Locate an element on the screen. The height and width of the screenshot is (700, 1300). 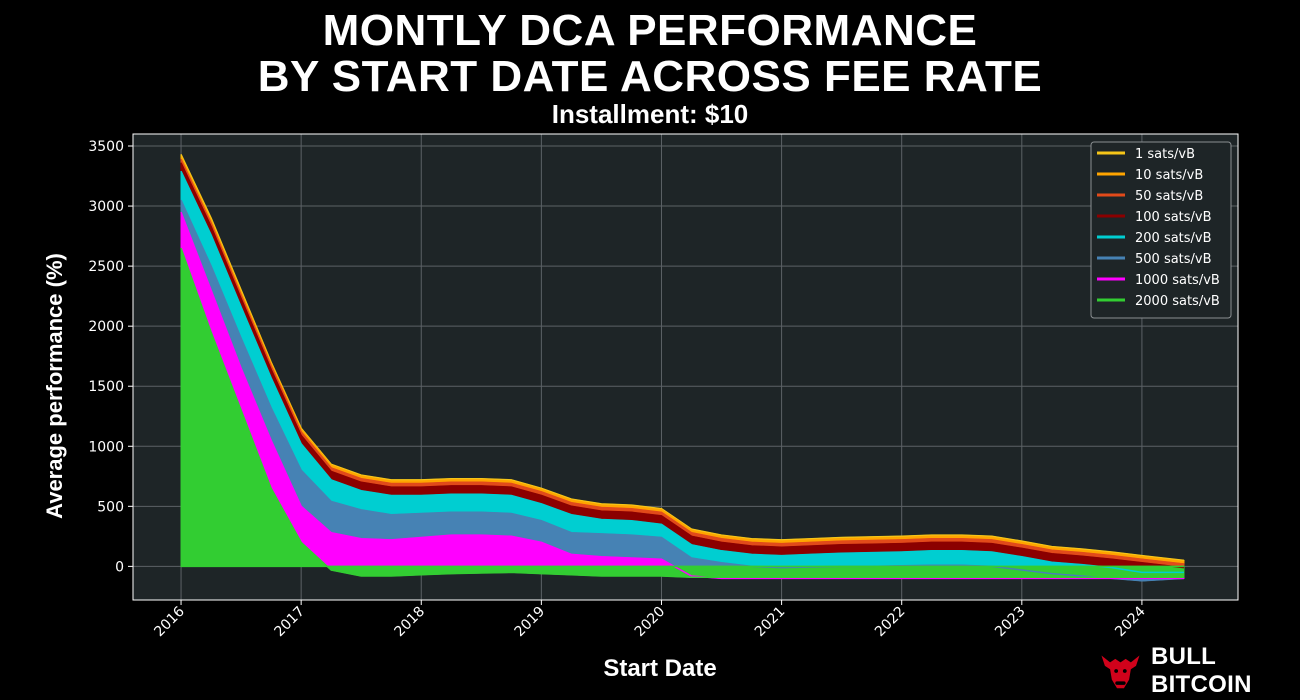
y-tick-label: 500 is located at coordinates (110, 507).